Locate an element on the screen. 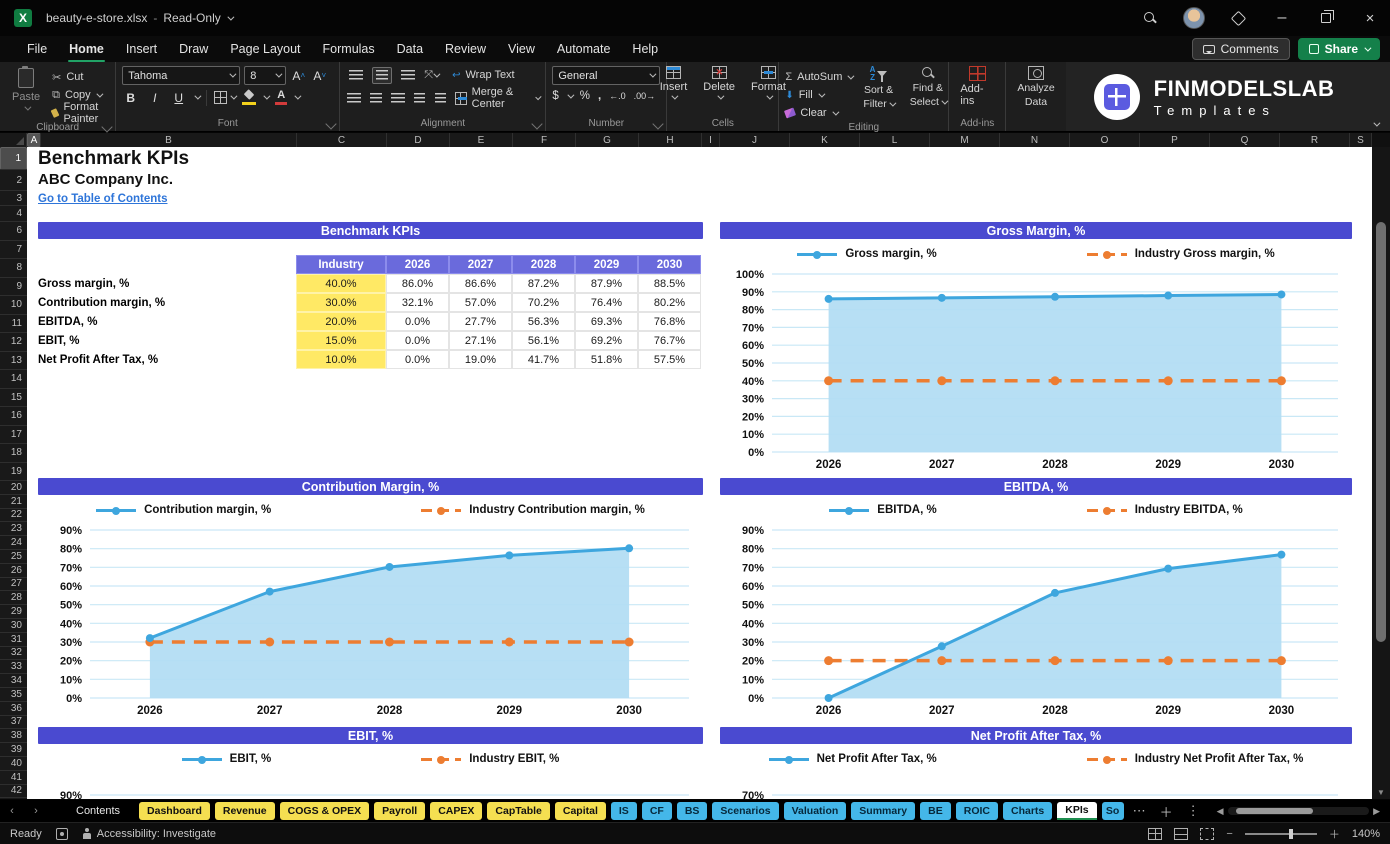  select-all-button is located at coordinates (13, 140).